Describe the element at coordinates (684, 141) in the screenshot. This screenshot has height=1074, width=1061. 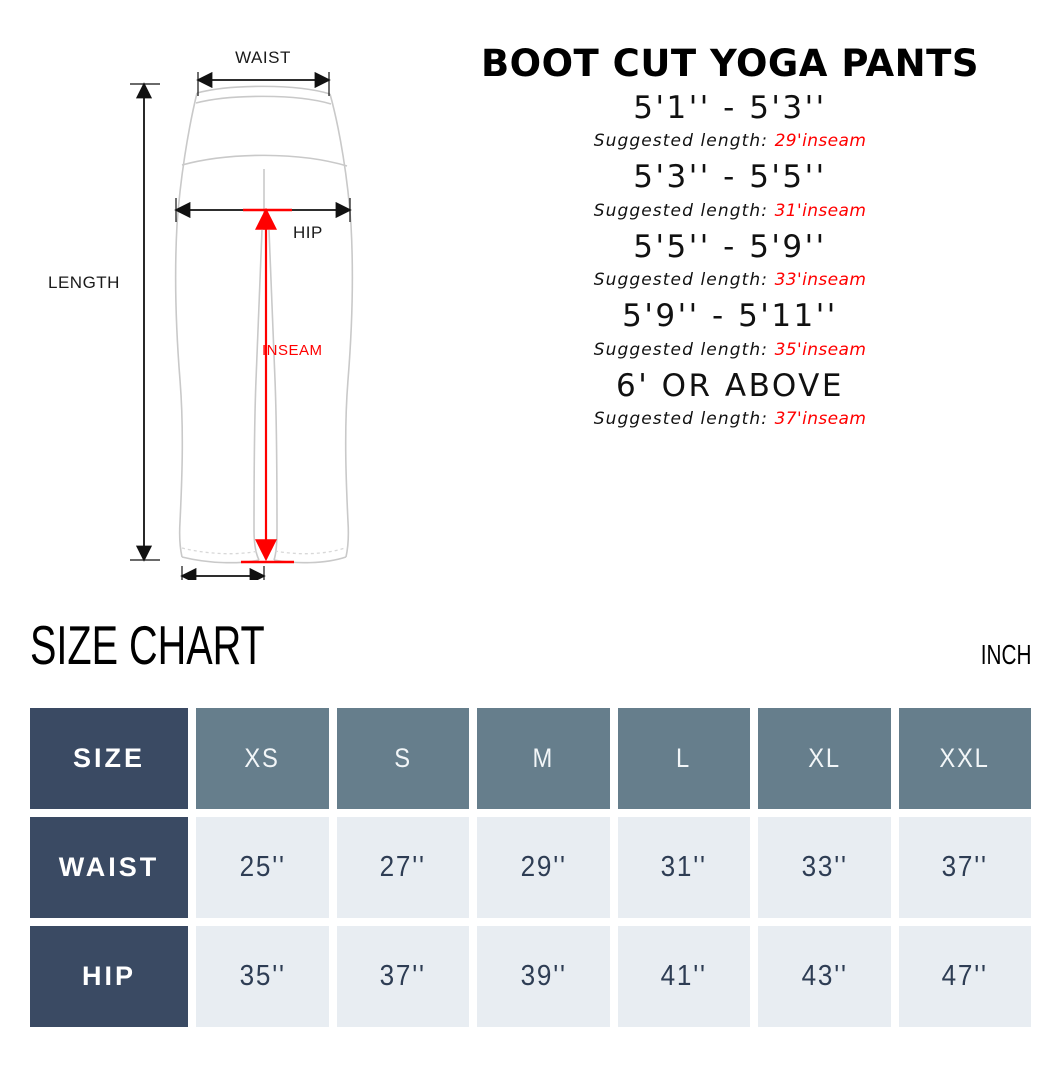
I see `suggested-prefix-0: Suggested length:` at that location.